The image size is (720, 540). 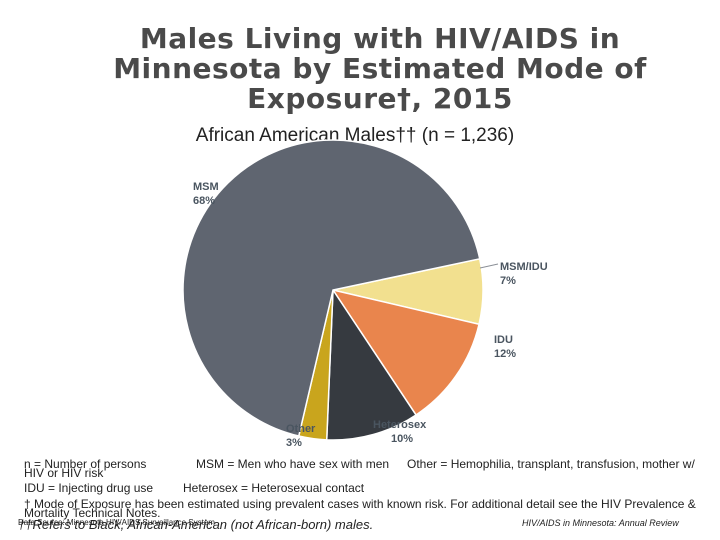 What do you see at coordinates (400, 425) in the screenshot?
I see `slice-label-heterosex: Heterosex` at bounding box center [400, 425].